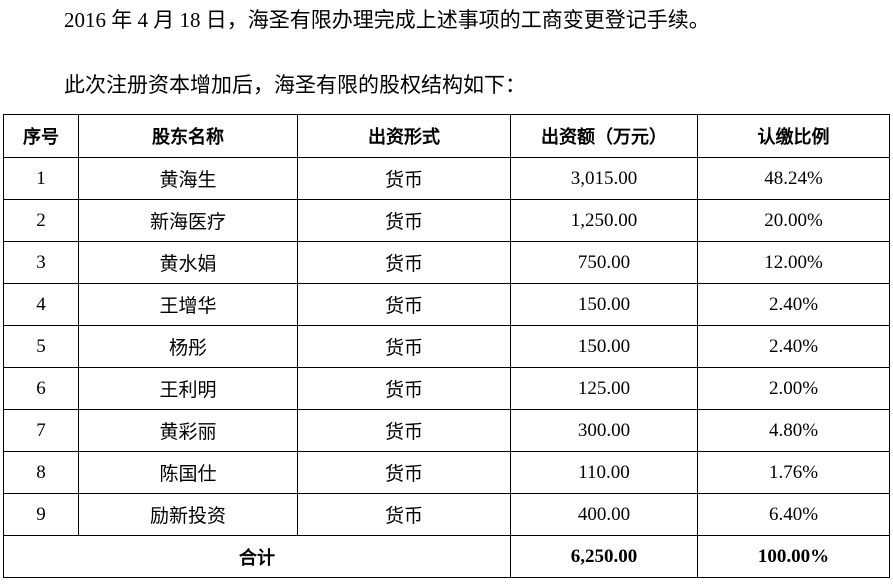  I want to click on cell-shareholder: 新海医疗, so click(188, 220).